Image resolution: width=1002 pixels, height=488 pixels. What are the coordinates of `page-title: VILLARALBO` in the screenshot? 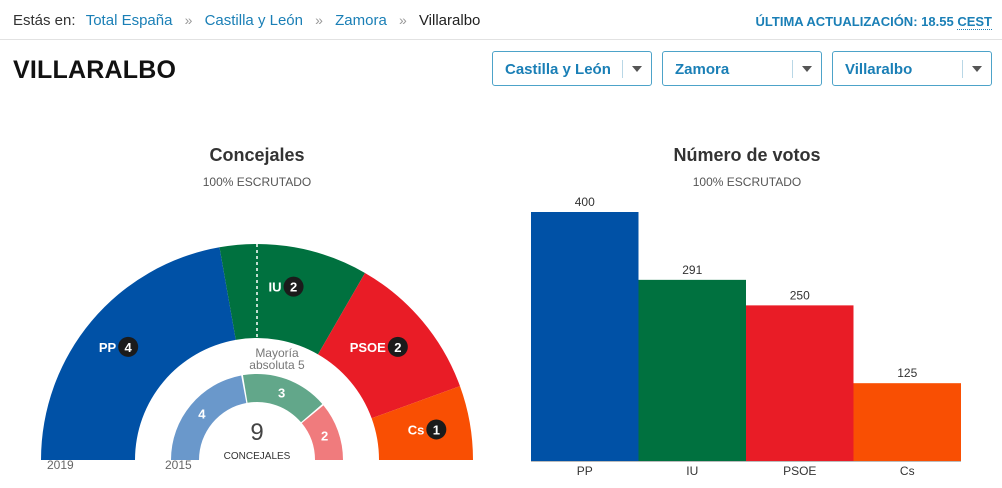 It's located at (95, 70).